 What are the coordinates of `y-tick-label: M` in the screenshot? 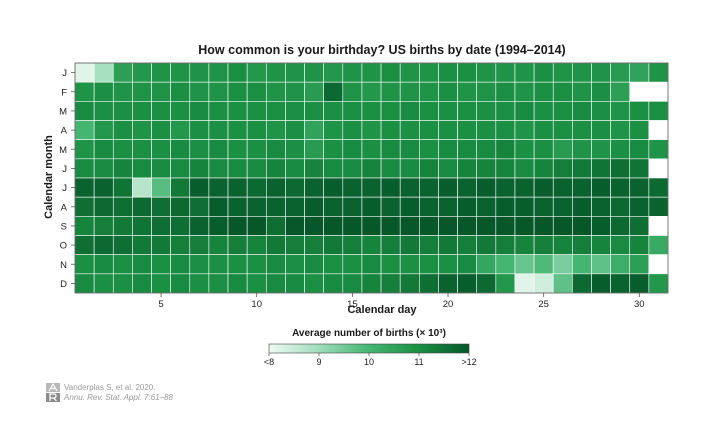 It's located at (63, 150).